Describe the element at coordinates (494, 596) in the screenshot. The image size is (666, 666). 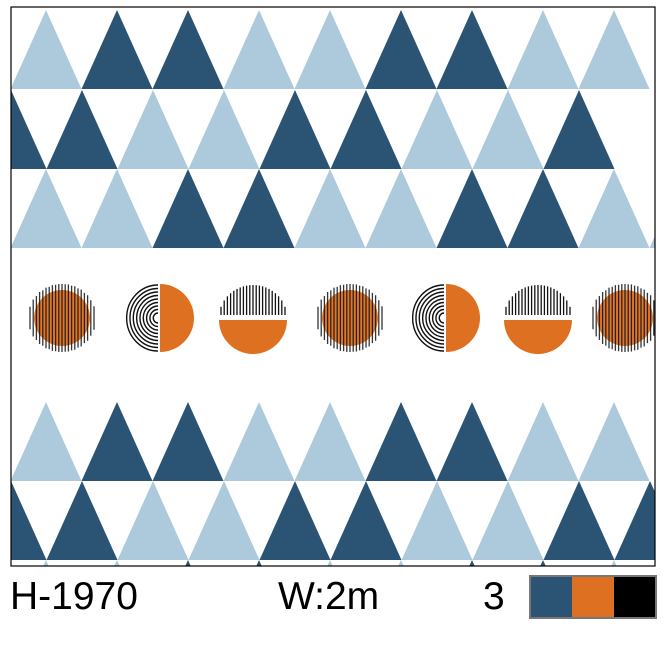
I see `color-count: 3` at that location.